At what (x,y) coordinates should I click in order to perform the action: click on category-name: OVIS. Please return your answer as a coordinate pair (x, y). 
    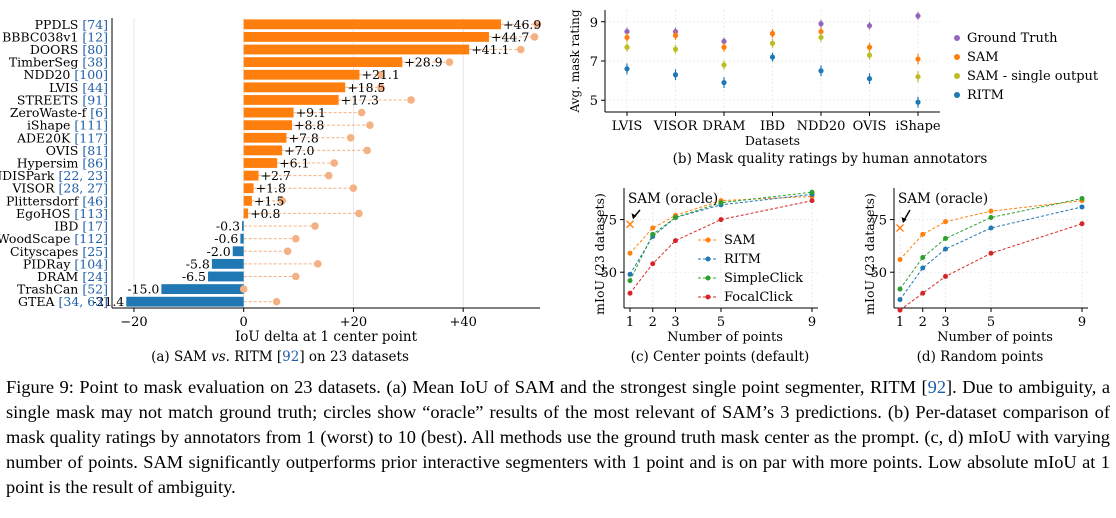
    Looking at the image, I should click on (64, 150).